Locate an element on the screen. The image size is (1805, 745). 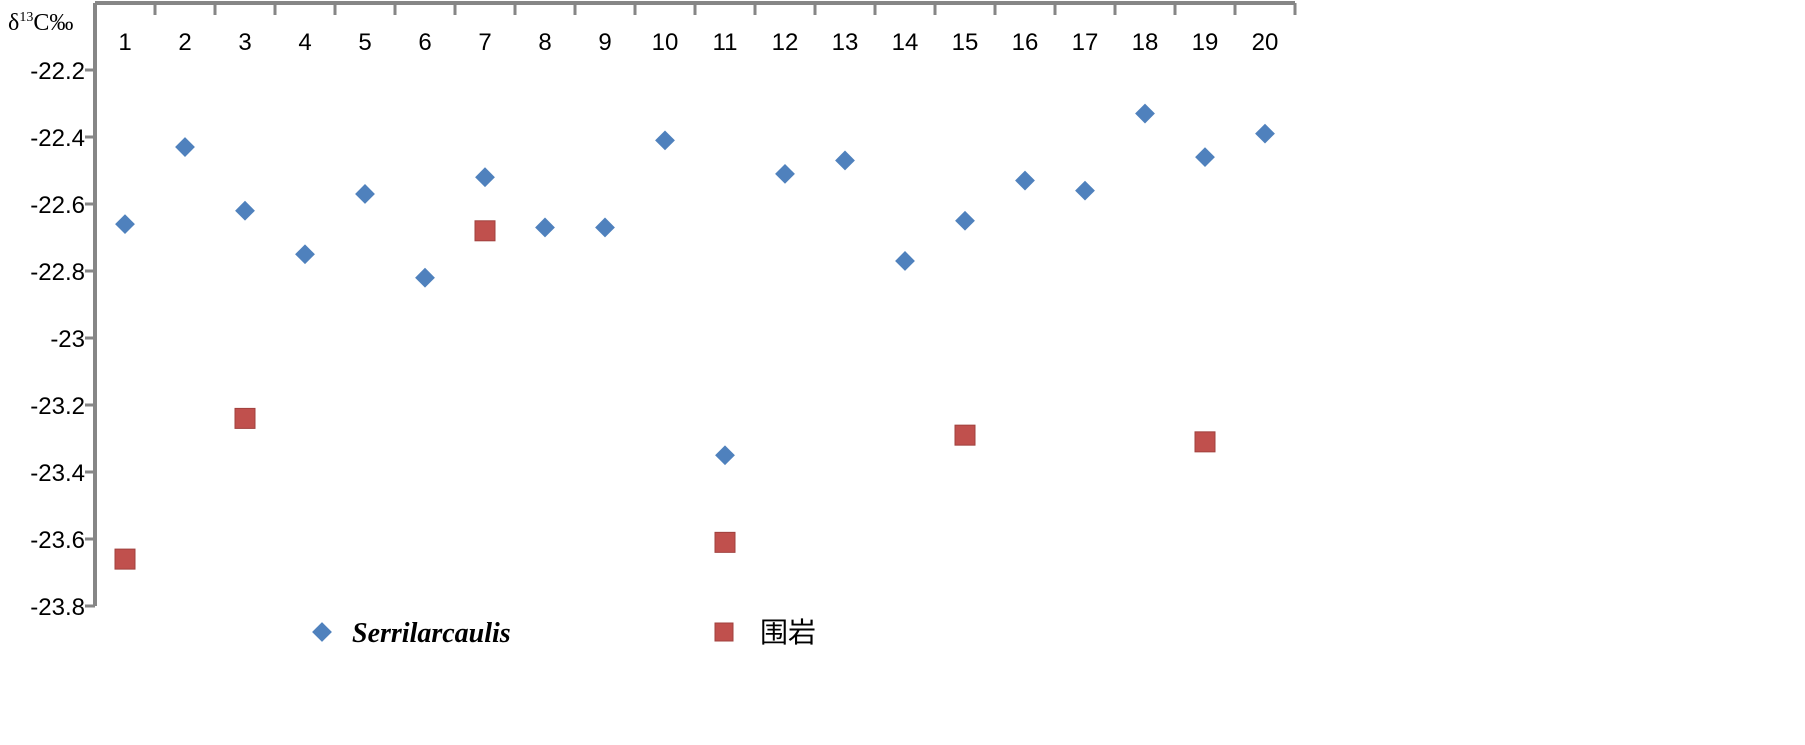
x-tick-label: 9 is located at coordinates (604, 42).